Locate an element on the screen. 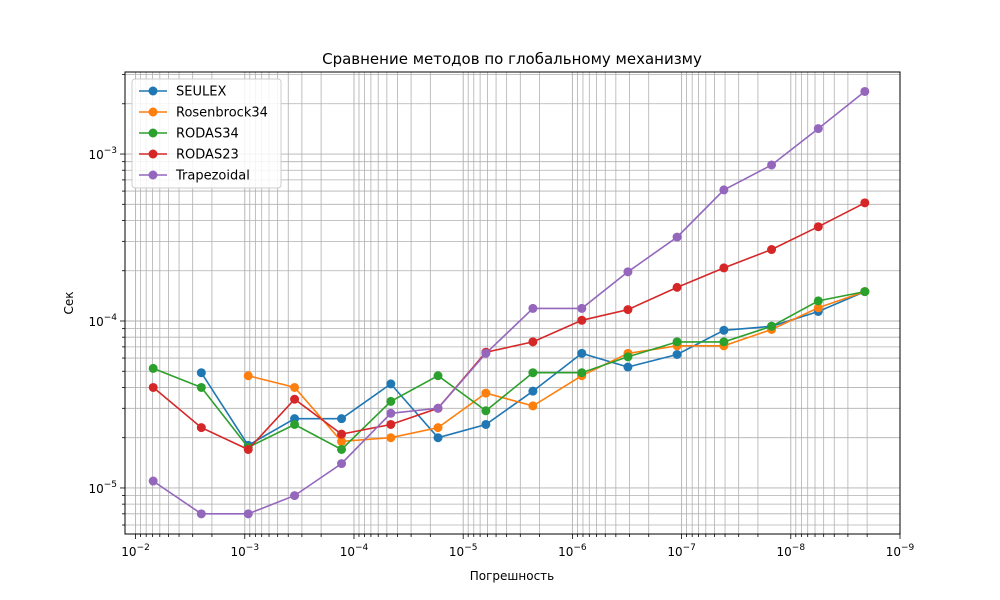  x-tick-label: 10⁻² is located at coordinates (135, 551).